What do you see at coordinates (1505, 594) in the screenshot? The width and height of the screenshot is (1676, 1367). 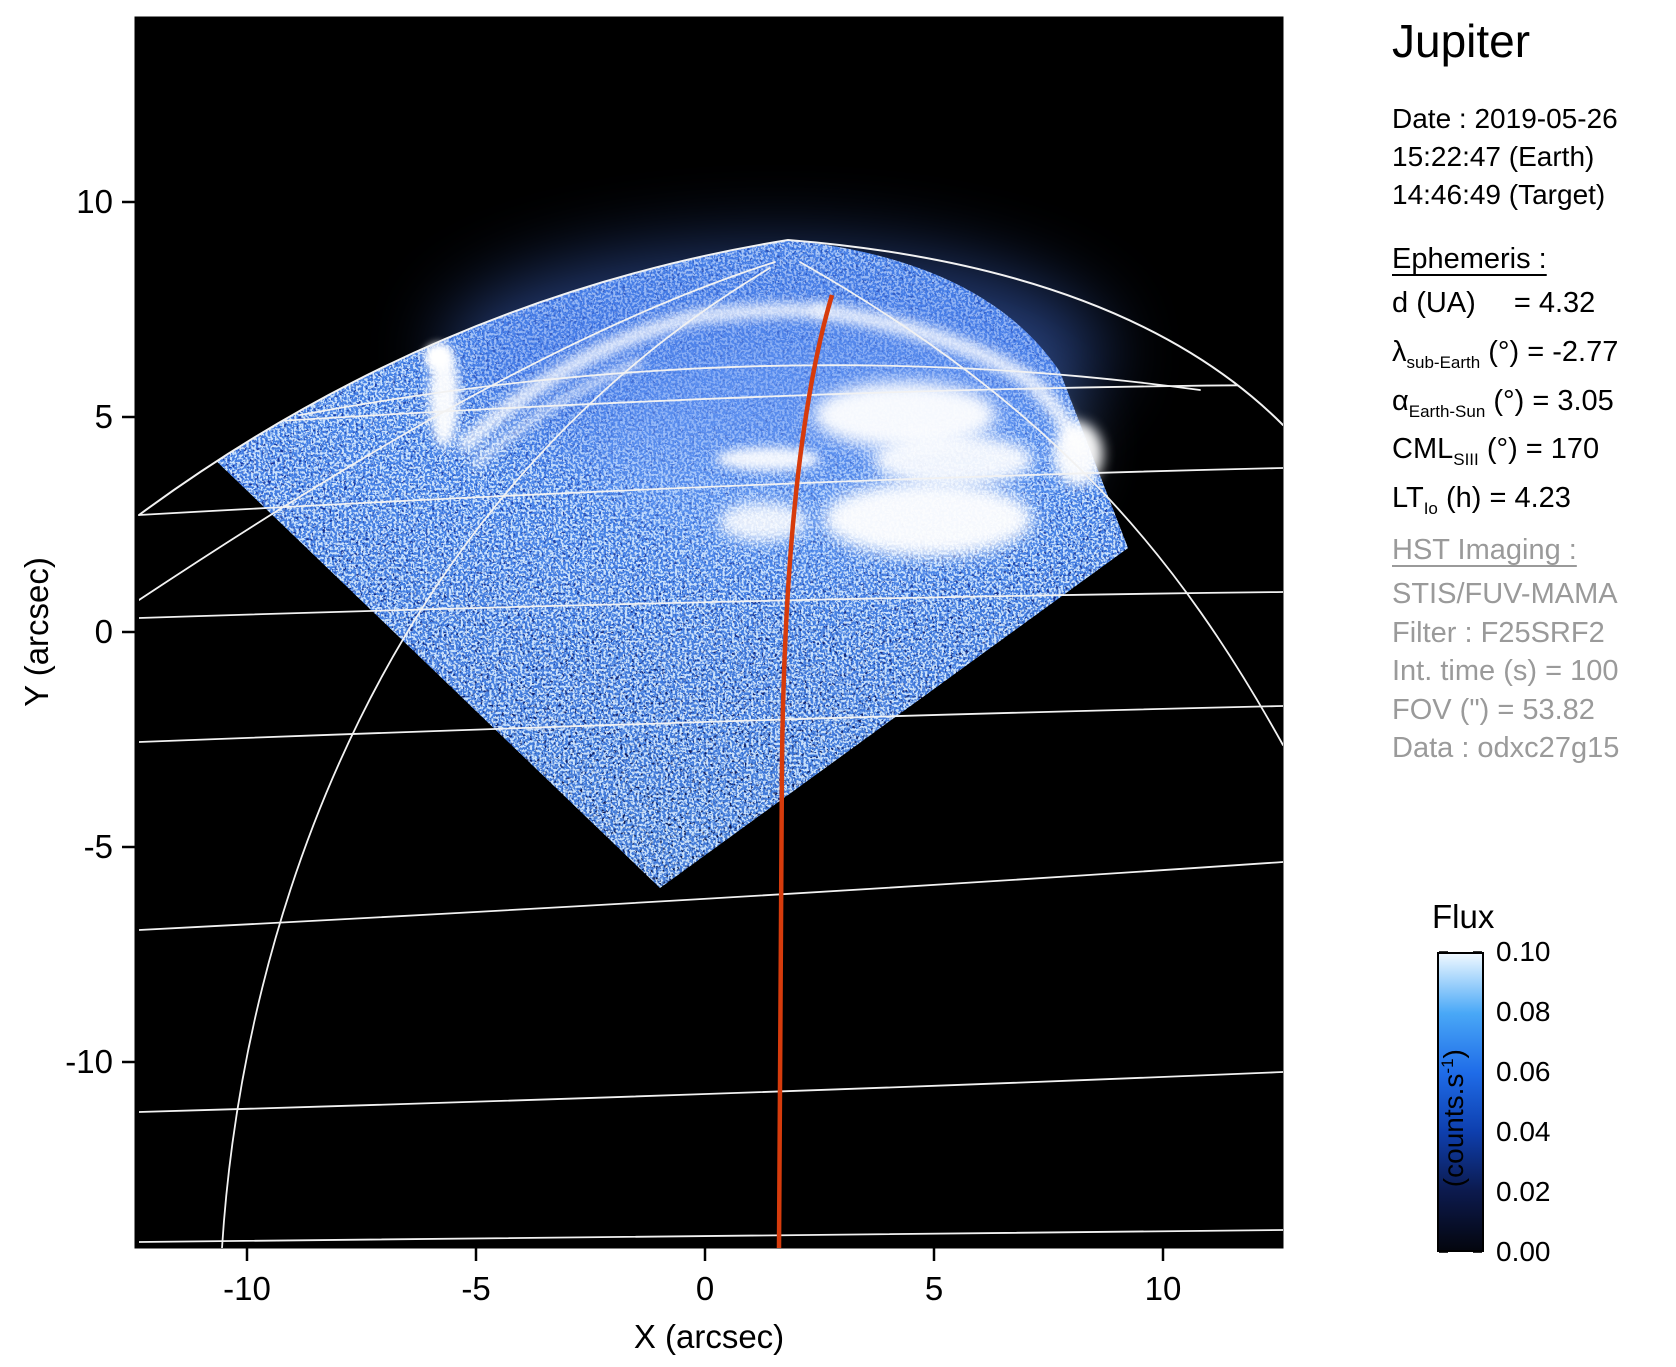 I see `hst-instrument: STIS/FUV-MAMA` at bounding box center [1505, 594].